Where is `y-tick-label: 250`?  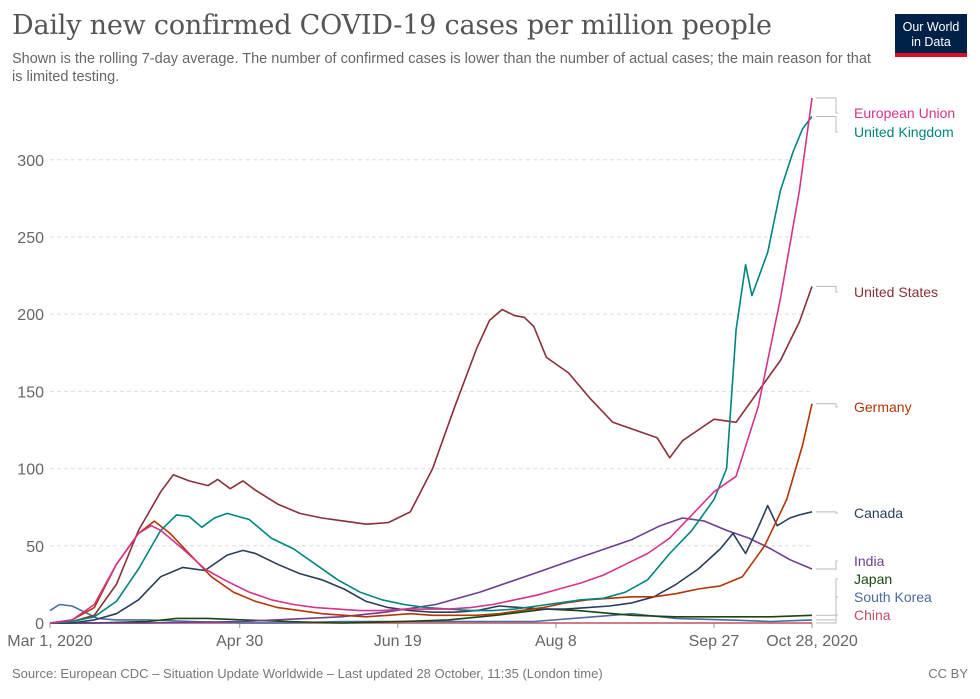
y-tick-label: 250 is located at coordinates (30, 238).